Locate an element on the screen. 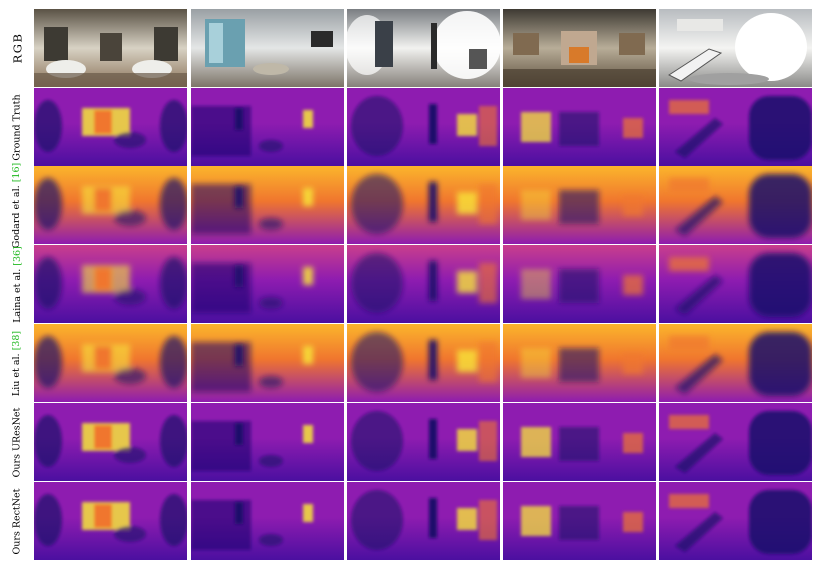 This screenshot has height=565, width=822. rgb-image-hallway-door is located at coordinates (423, 48).